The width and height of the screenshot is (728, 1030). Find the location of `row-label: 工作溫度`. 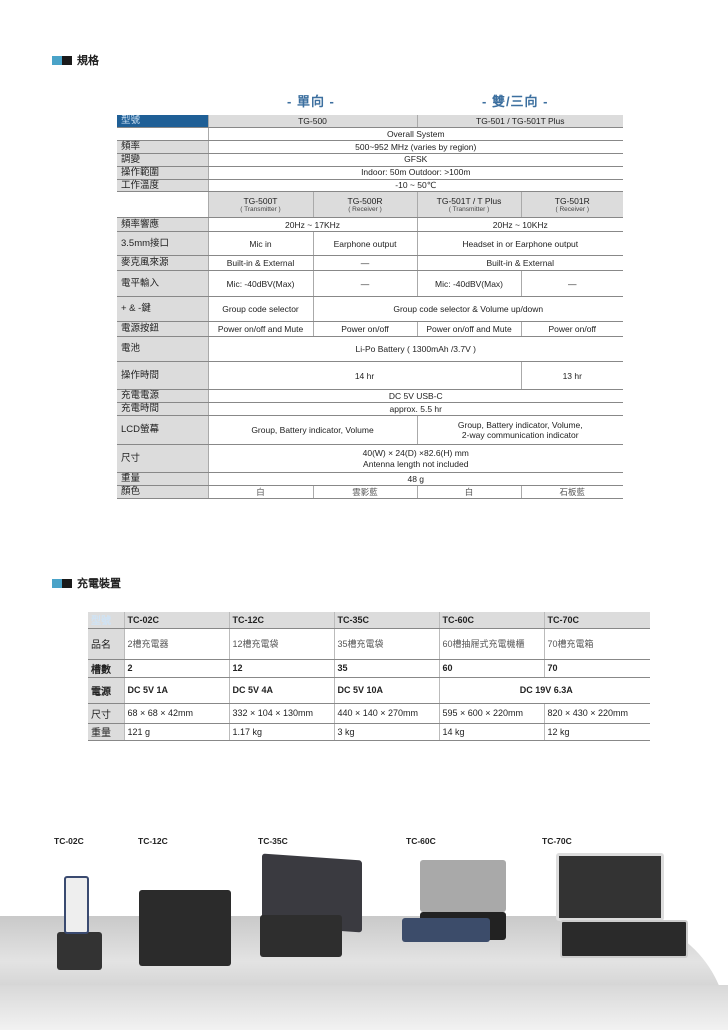

row-label: 工作溫度 is located at coordinates (162, 186).